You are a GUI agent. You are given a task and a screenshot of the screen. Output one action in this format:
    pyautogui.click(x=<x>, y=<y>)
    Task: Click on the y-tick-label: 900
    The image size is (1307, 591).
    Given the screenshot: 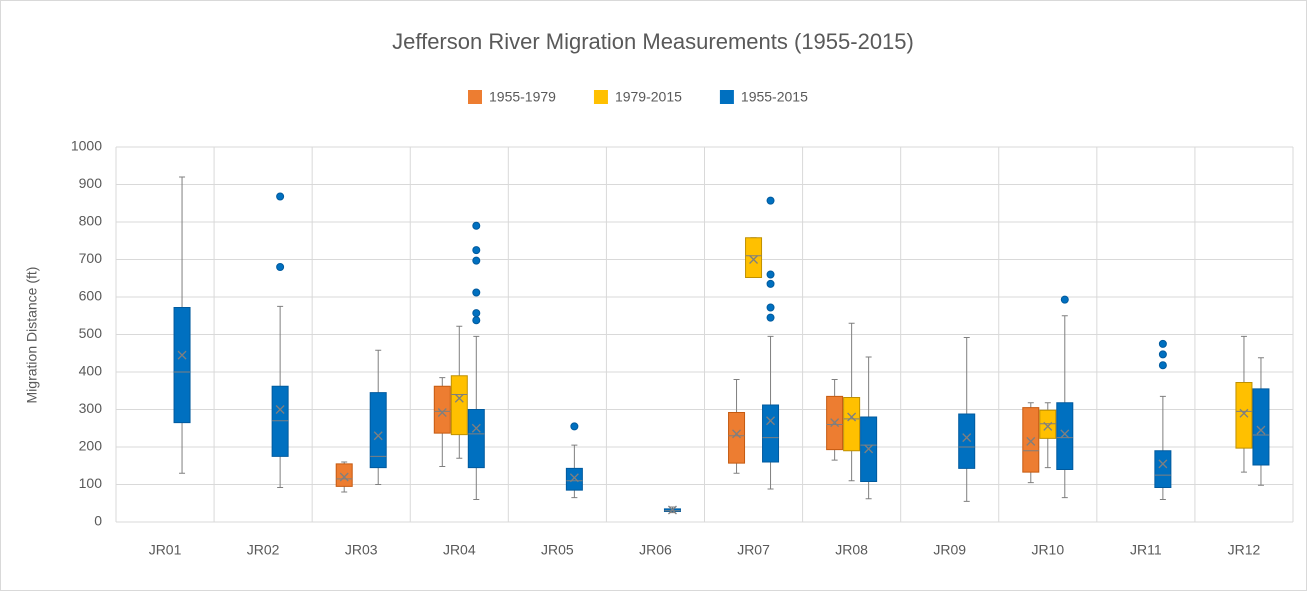 What is the action you would take?
    pyautogui.click(x=91, y=183)
    